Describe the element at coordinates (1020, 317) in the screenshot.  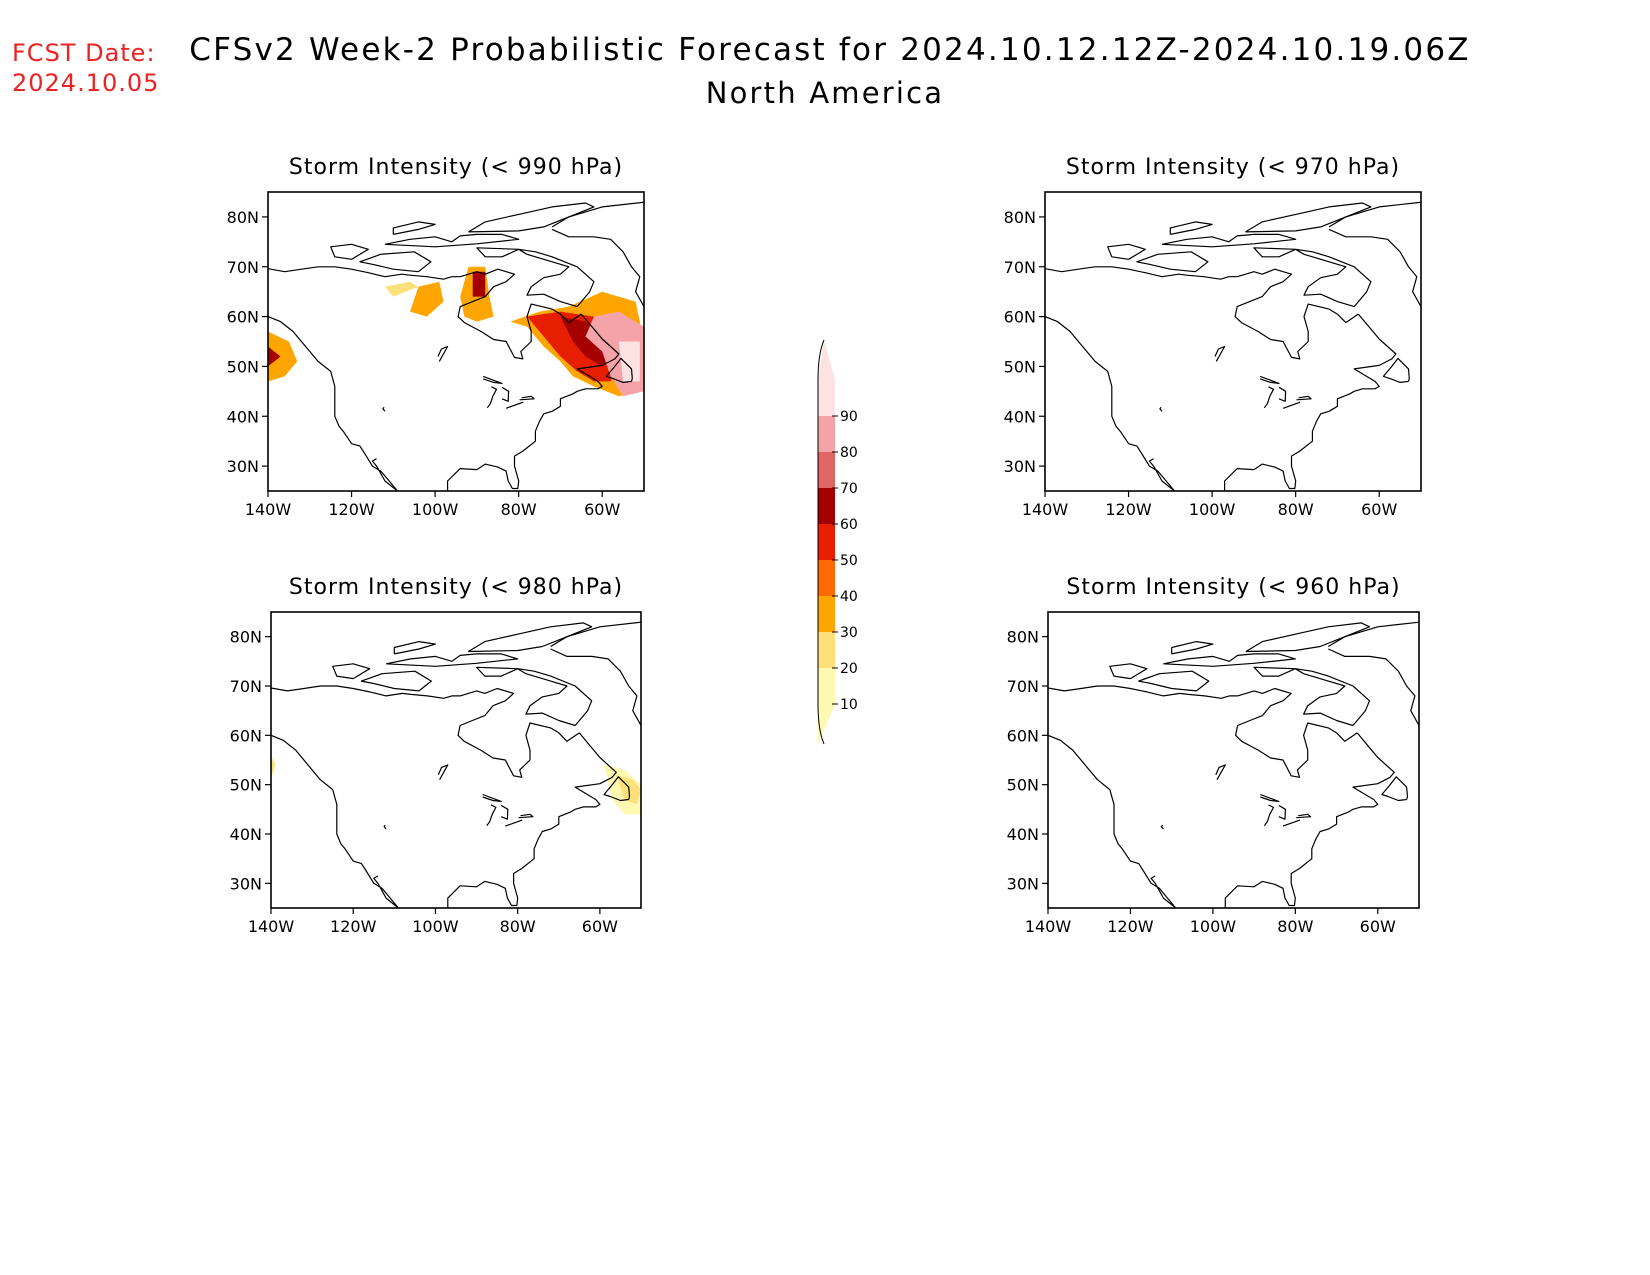
I see `lat-label: 60N` at that location.